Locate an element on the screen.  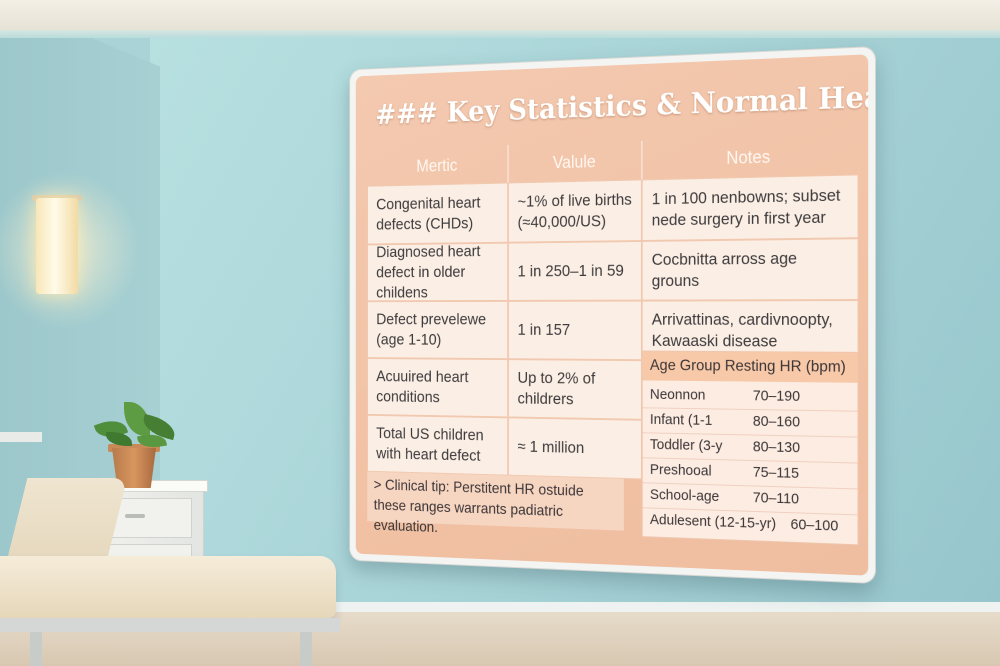
heart-rate-range: 75–115 is located at coordinates (776, 473).